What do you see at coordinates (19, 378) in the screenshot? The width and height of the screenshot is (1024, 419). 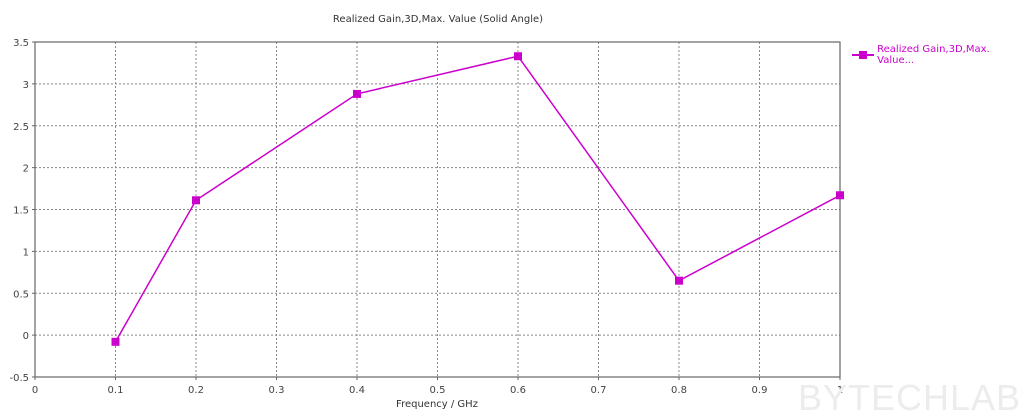 I see `y-tick-label: -0.5` at bounding box center [19, 378].